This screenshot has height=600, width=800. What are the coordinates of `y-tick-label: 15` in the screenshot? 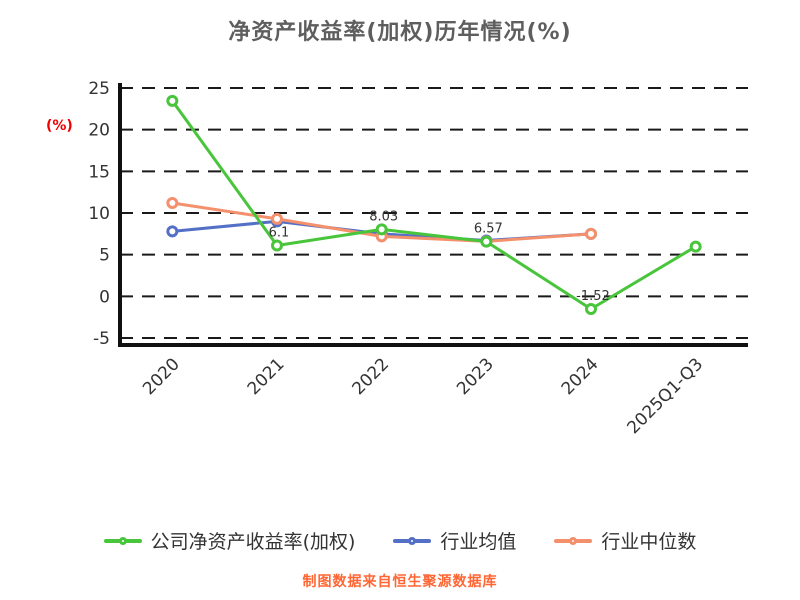 It's located at (99, 172).